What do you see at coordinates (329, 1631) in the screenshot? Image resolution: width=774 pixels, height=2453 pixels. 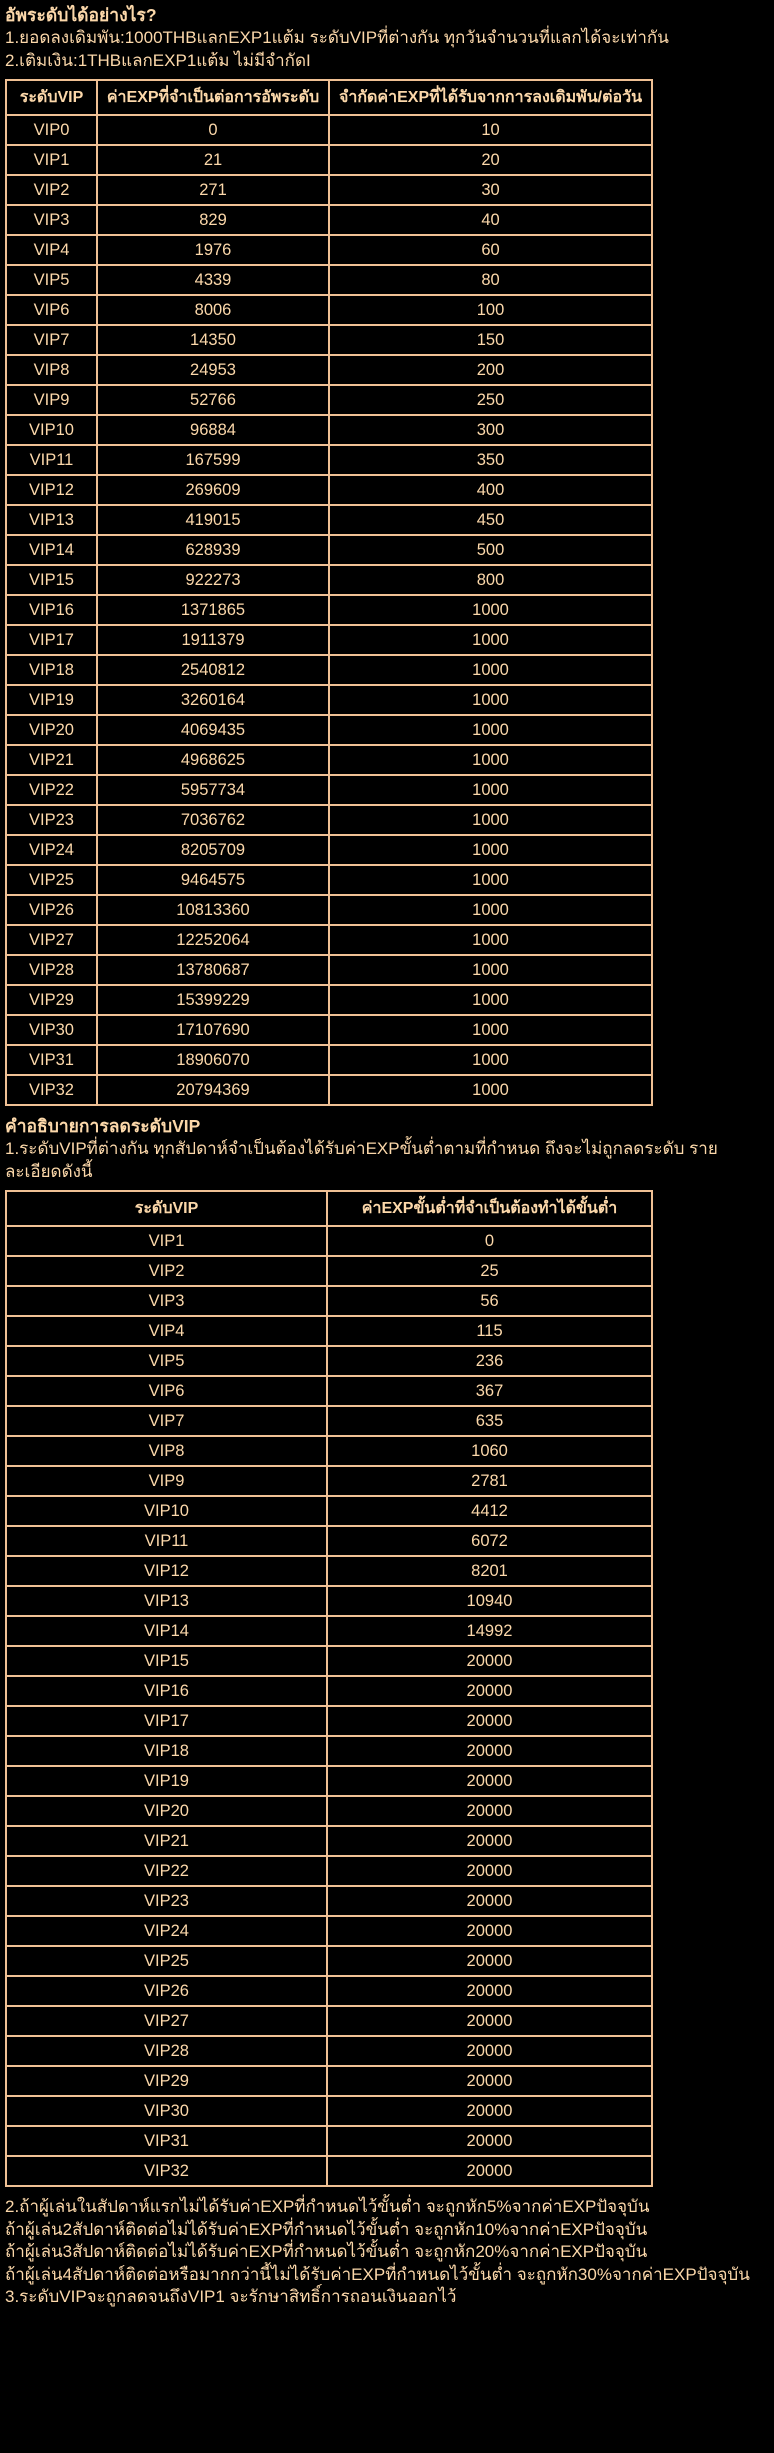 I see `table-row: VIP14 14992` at bounding box center [329, 1631].